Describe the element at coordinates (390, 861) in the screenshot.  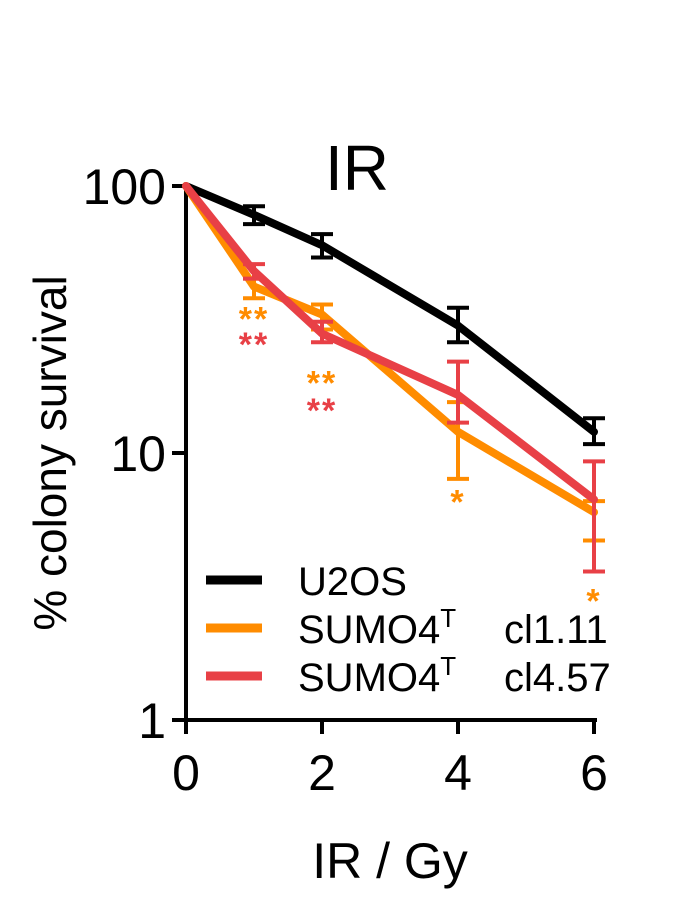
I see `x-axis-label: IR / Gy` at that location.